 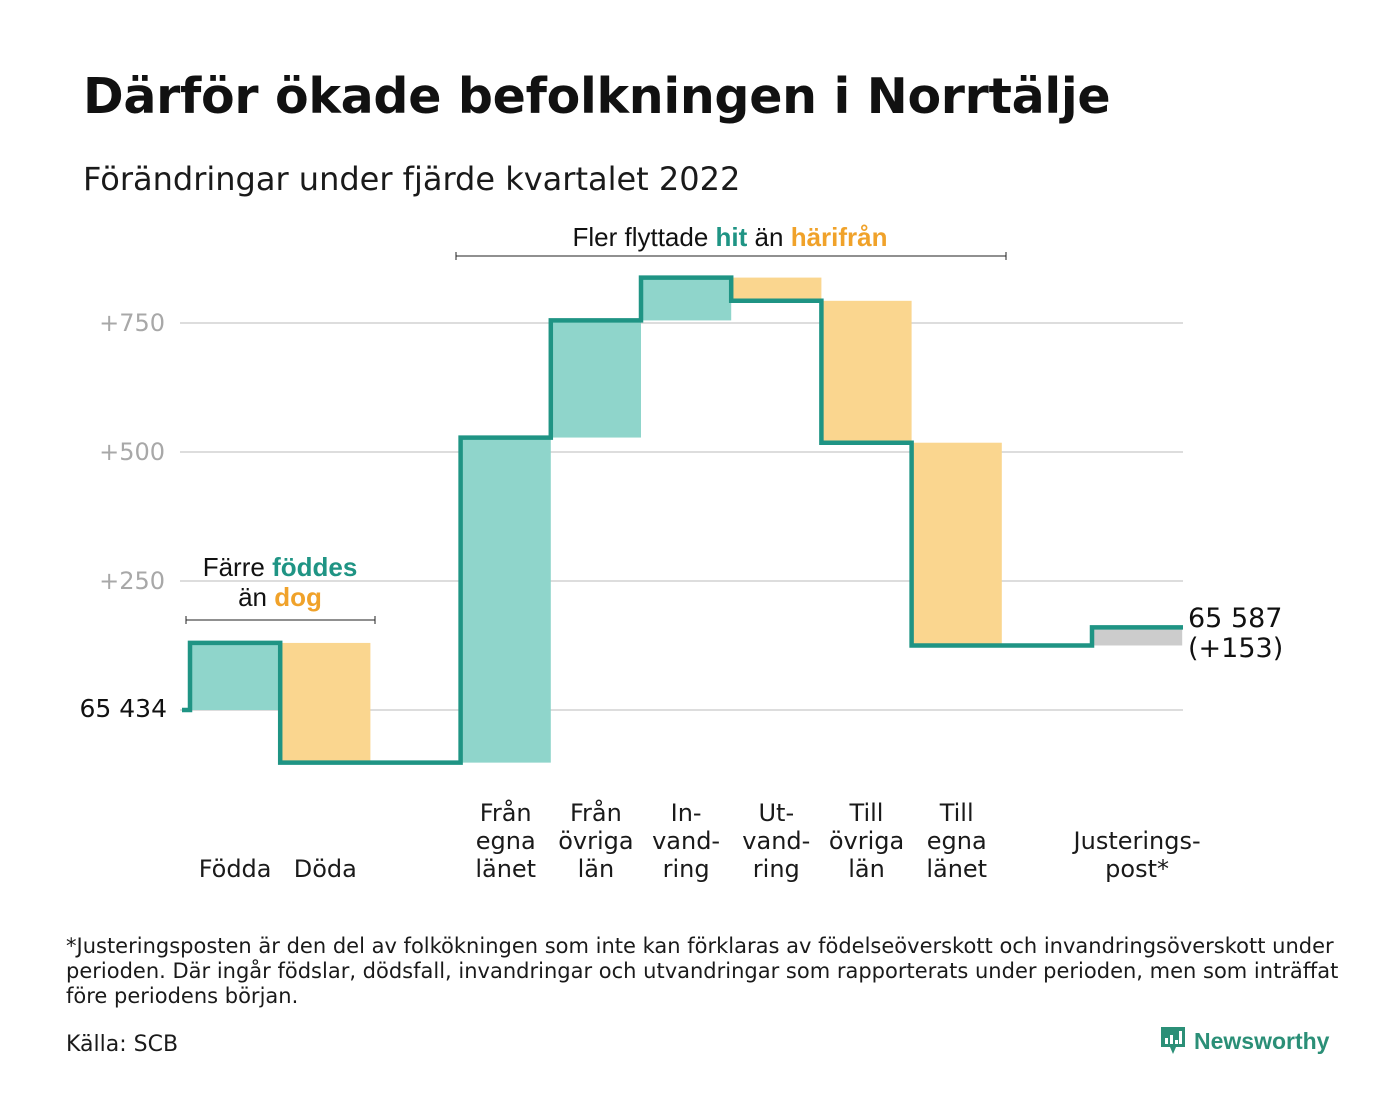 I want to click on chart-subtitle: Förändringar under fjärde kvartalet 2022, so click(x=412, y=179).